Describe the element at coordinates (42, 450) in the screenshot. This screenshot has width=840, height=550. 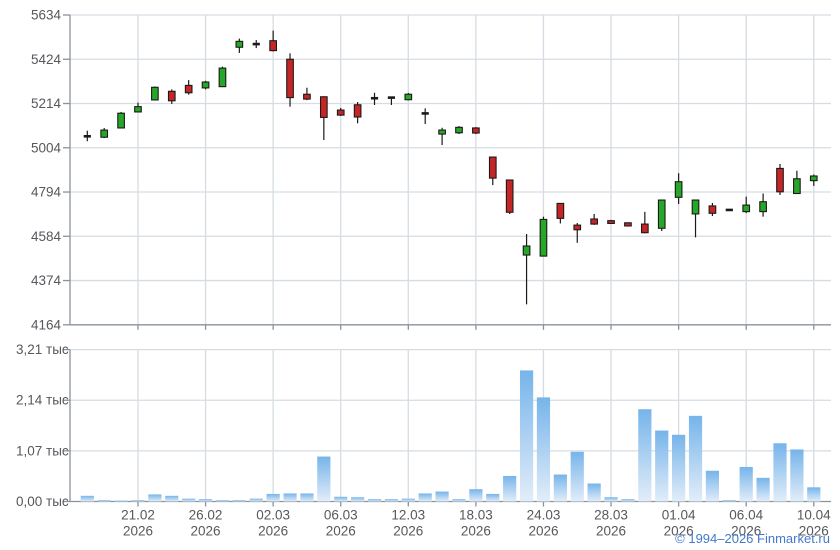
I see `volume-axis-label: 1,07 тыс` at that location.